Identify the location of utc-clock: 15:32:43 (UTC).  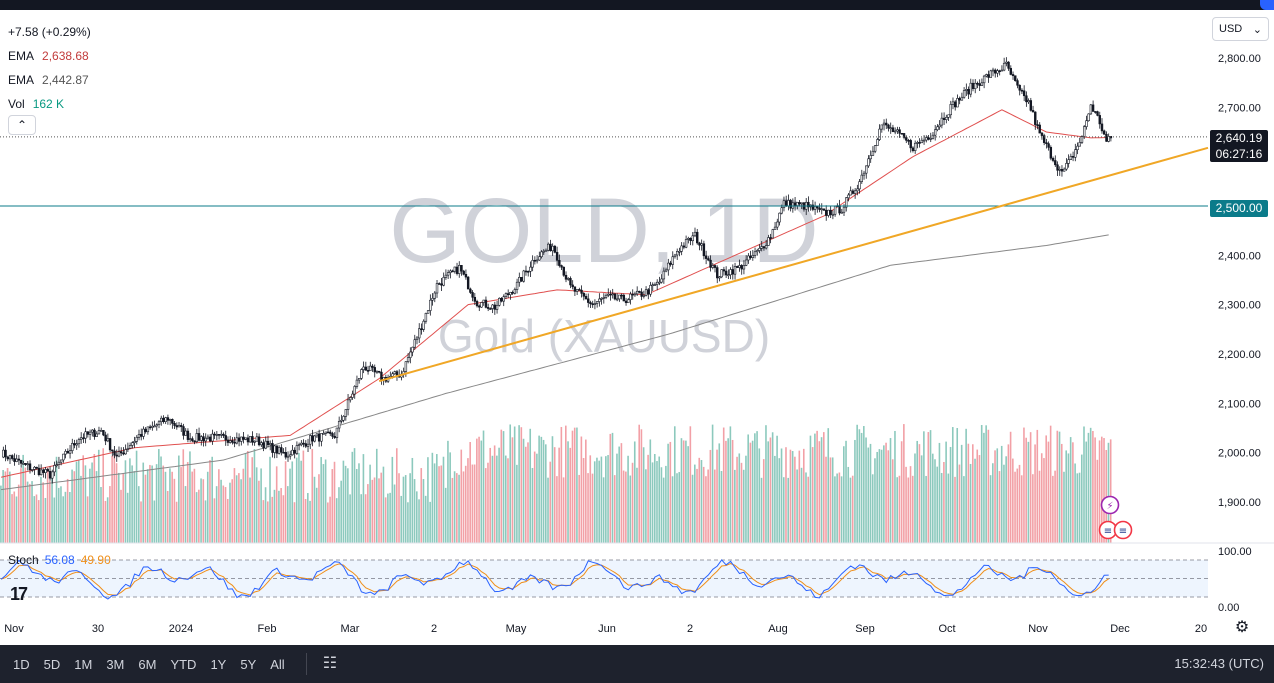
(1219, 663).